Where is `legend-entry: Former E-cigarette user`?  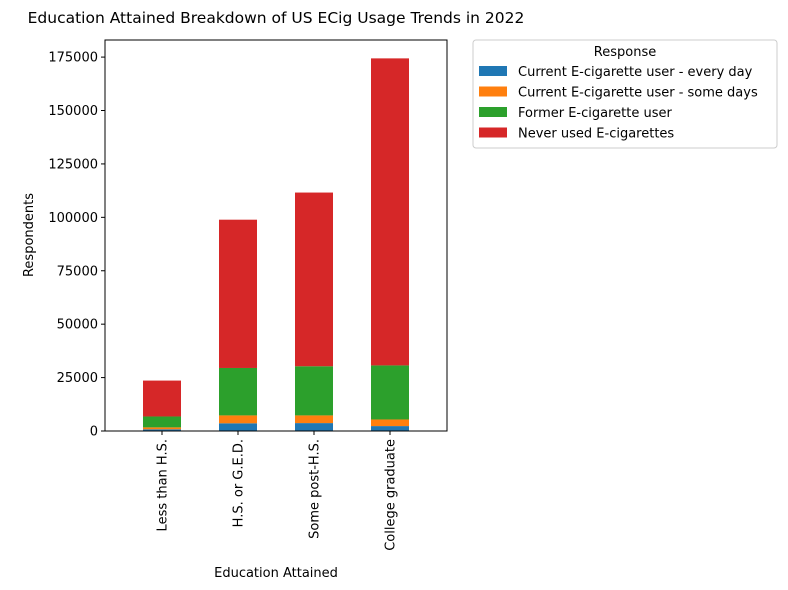 legend-entry: Former E-cigarette user is located at coordinates (595, 113).